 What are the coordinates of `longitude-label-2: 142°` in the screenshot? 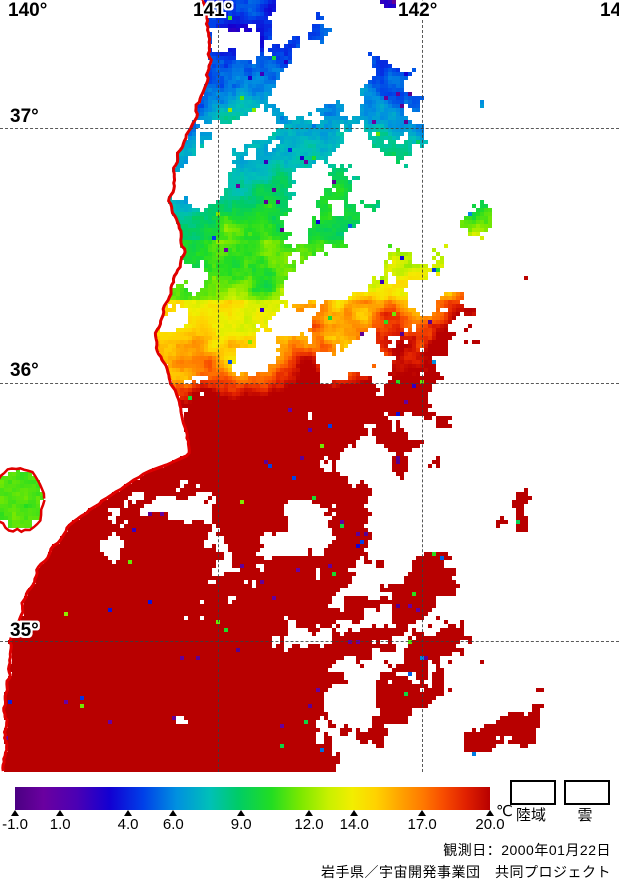 It's located at (418, 10).